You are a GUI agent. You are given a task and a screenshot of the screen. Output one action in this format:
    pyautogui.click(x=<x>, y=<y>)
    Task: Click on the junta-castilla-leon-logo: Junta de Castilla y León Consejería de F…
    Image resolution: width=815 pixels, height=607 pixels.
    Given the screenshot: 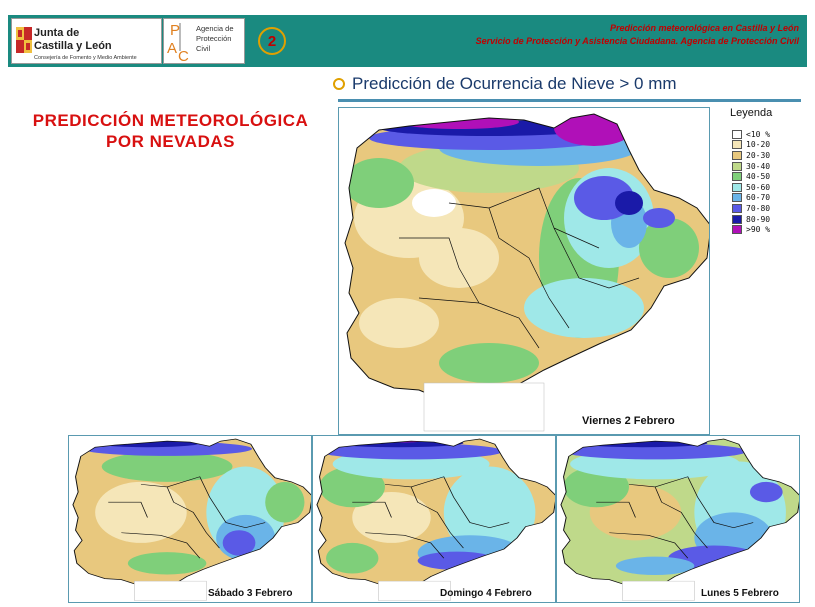 What is the action you would take?
    pyautogui.click(x=86, y=41)
    